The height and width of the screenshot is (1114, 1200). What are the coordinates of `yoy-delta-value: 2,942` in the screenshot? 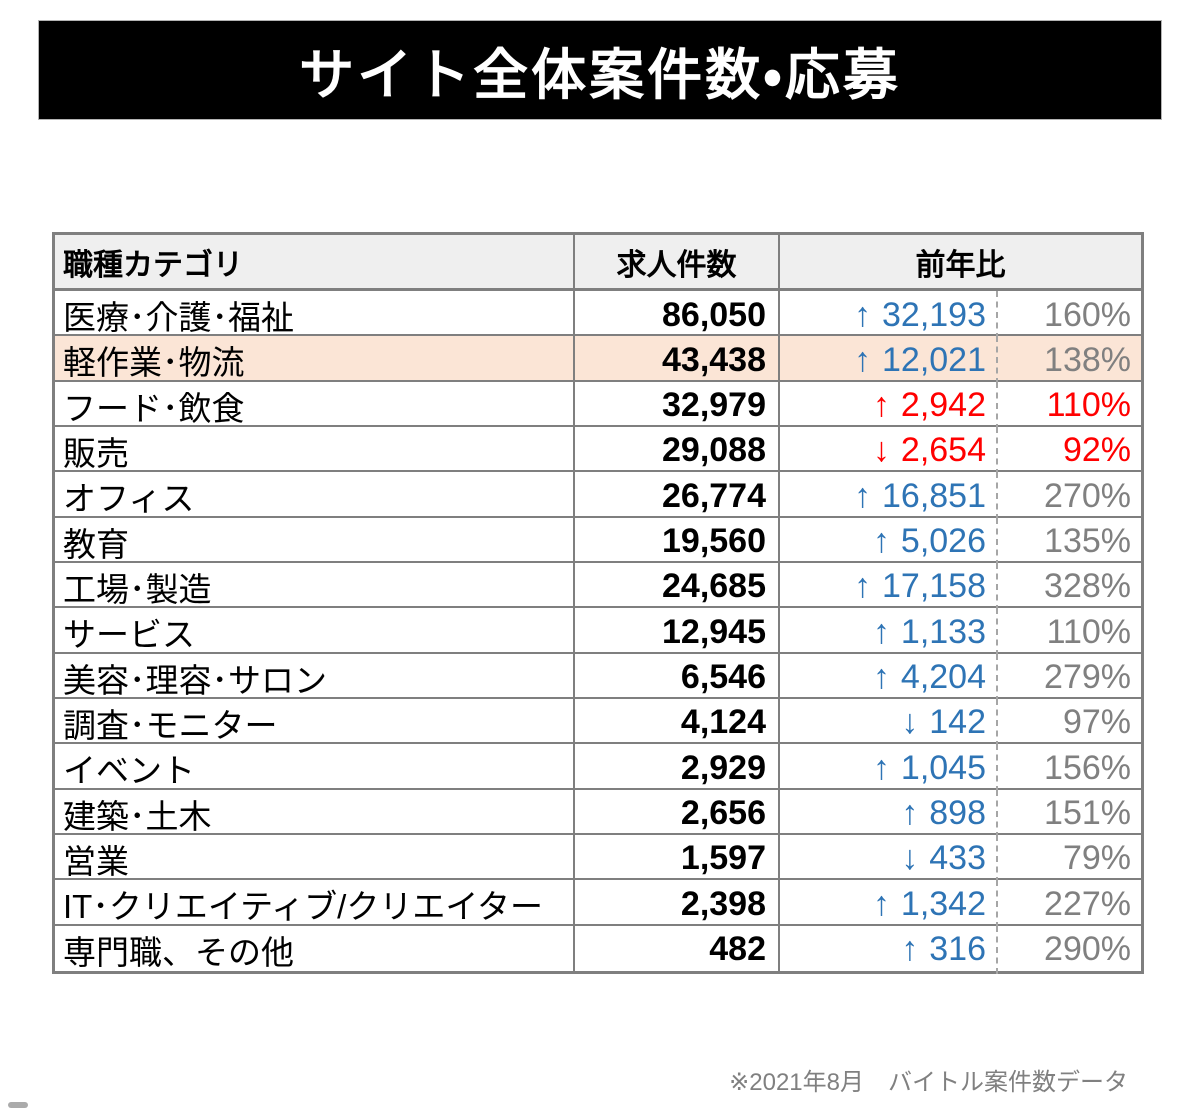 It's located at (943, 405).